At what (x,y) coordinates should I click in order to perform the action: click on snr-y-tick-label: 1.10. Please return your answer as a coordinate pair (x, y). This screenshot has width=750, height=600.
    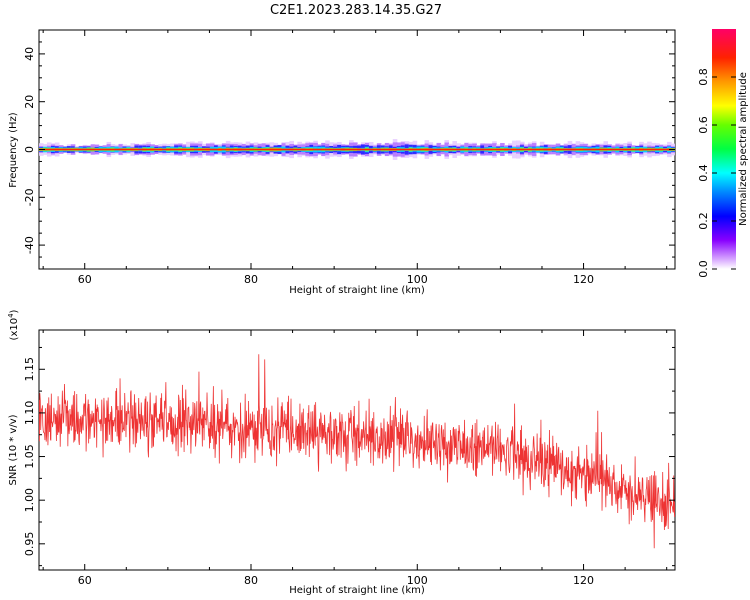
    Looking at the image, I should click on (29, 413).